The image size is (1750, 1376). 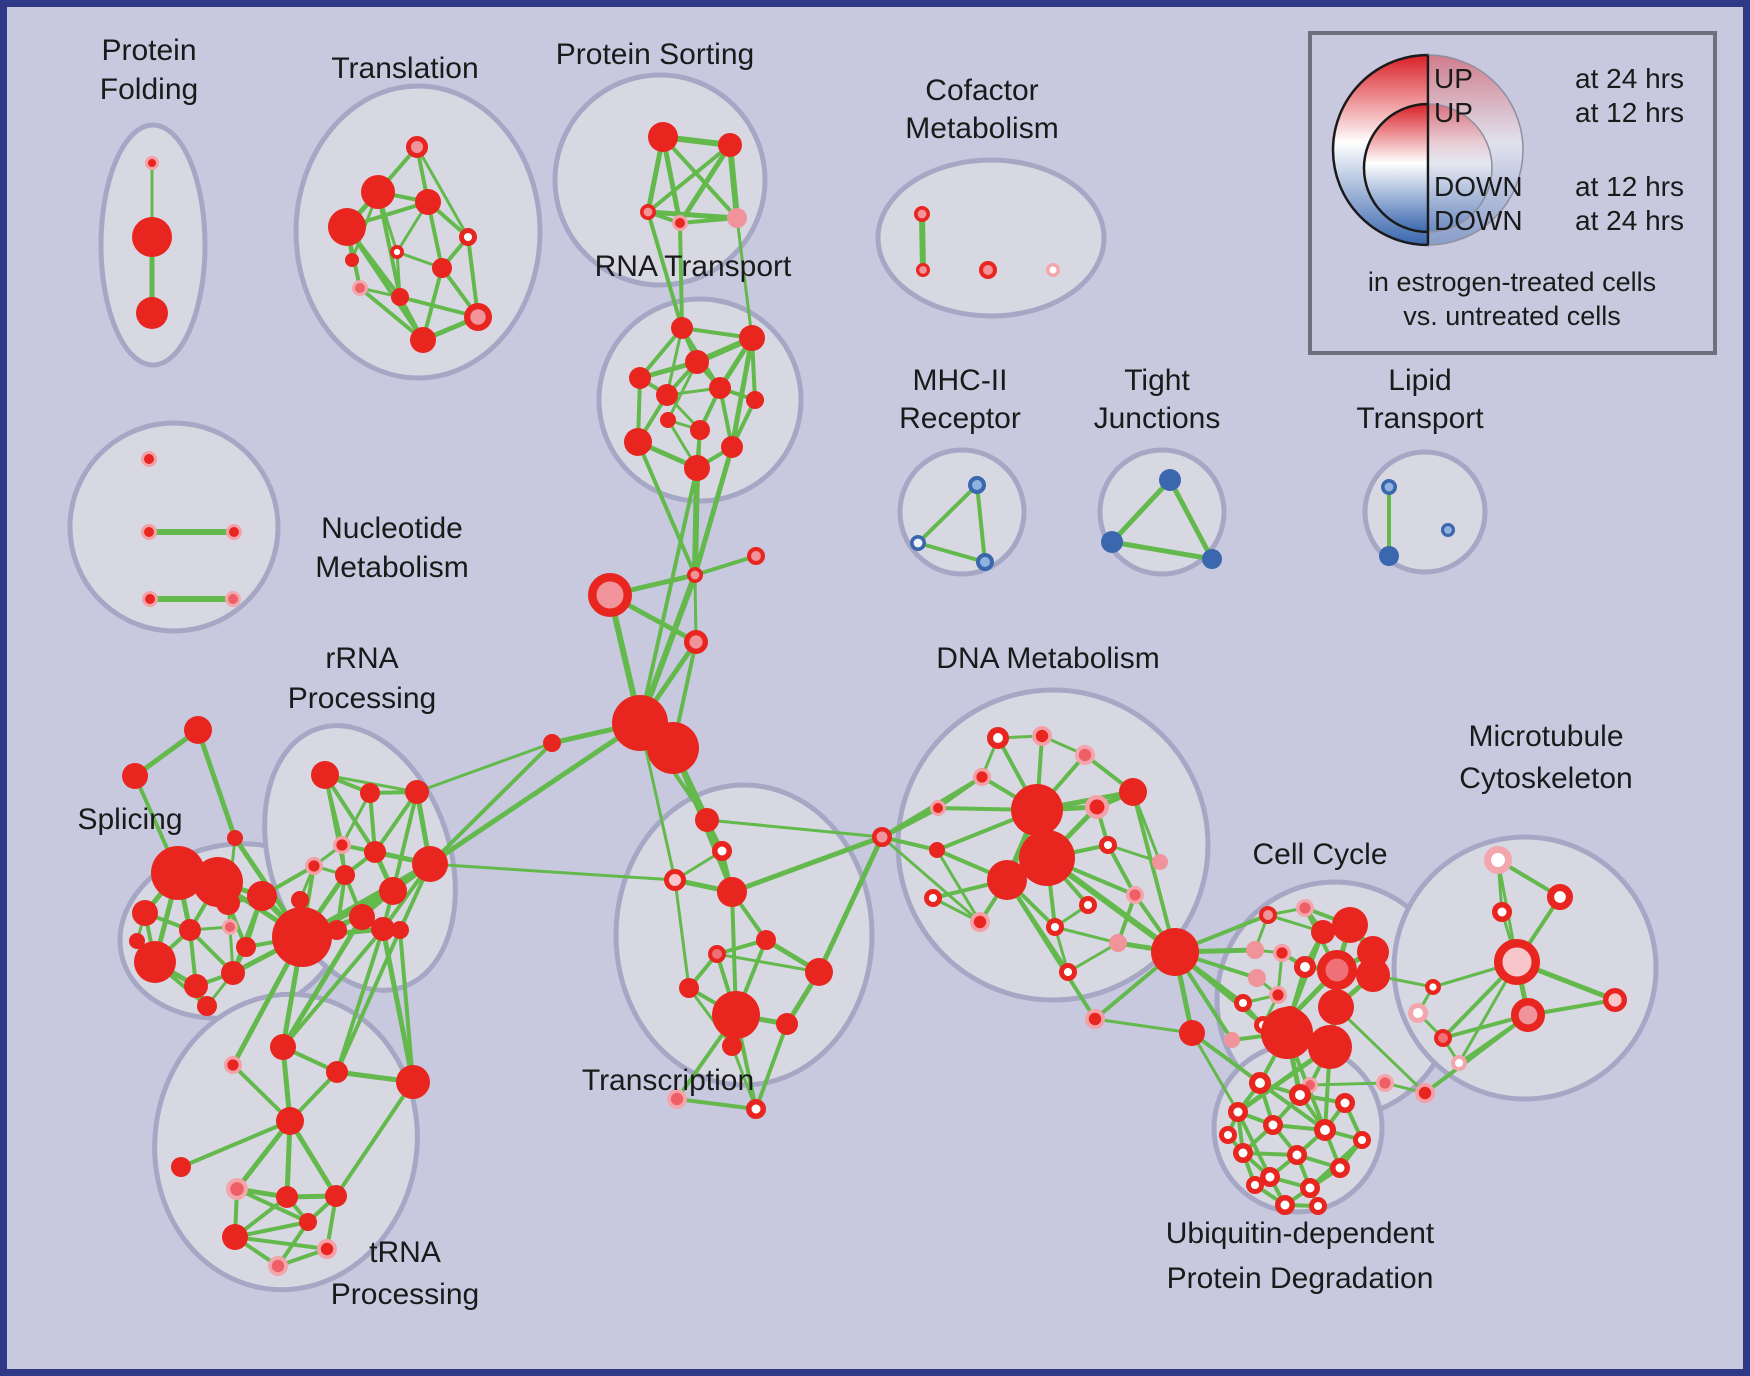 What do you see at coordinates (477, 316) in the screenshot?
I see `gene-node-tr10` at bounding box center [477, 316].